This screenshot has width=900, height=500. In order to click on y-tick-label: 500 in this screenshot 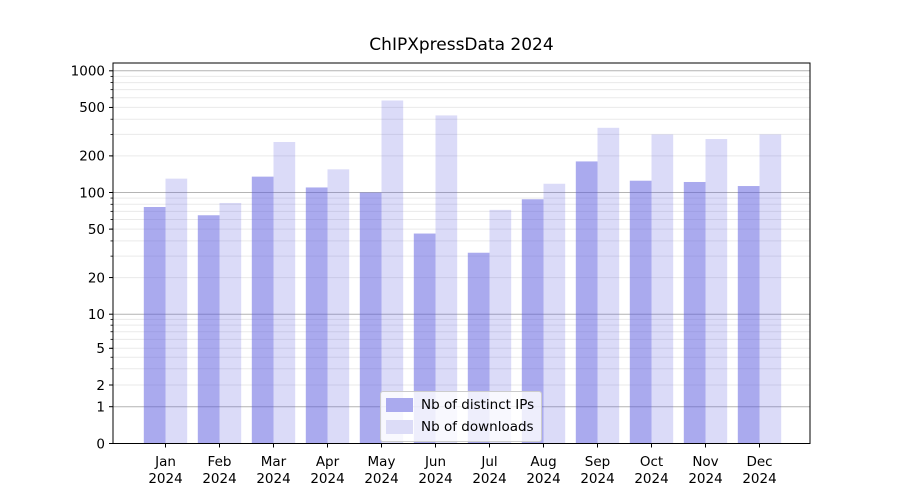, I will do `click(92, 108)`.